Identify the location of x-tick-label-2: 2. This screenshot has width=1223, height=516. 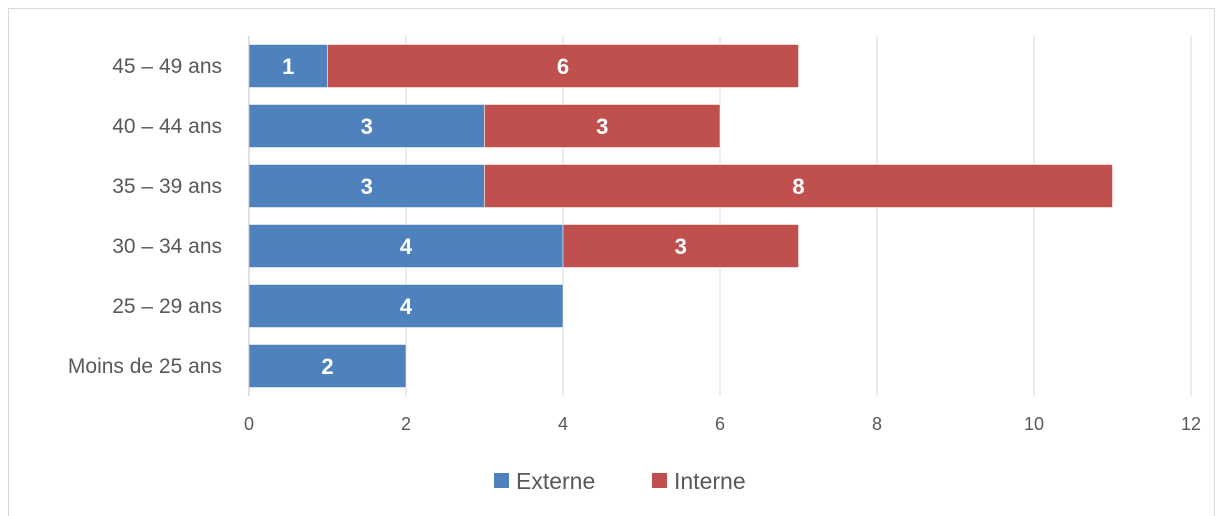
(406, 424).